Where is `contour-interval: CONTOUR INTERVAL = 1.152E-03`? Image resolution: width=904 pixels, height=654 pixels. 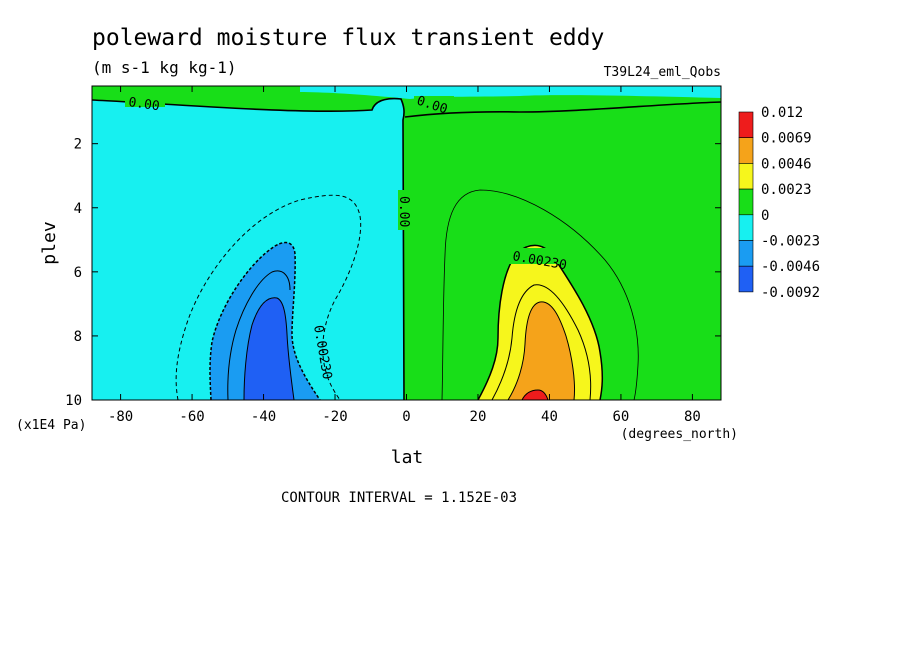
contour-interval: CONTOUR INTERVAL = 1.152E-03 is located at coordinates (399, 498).